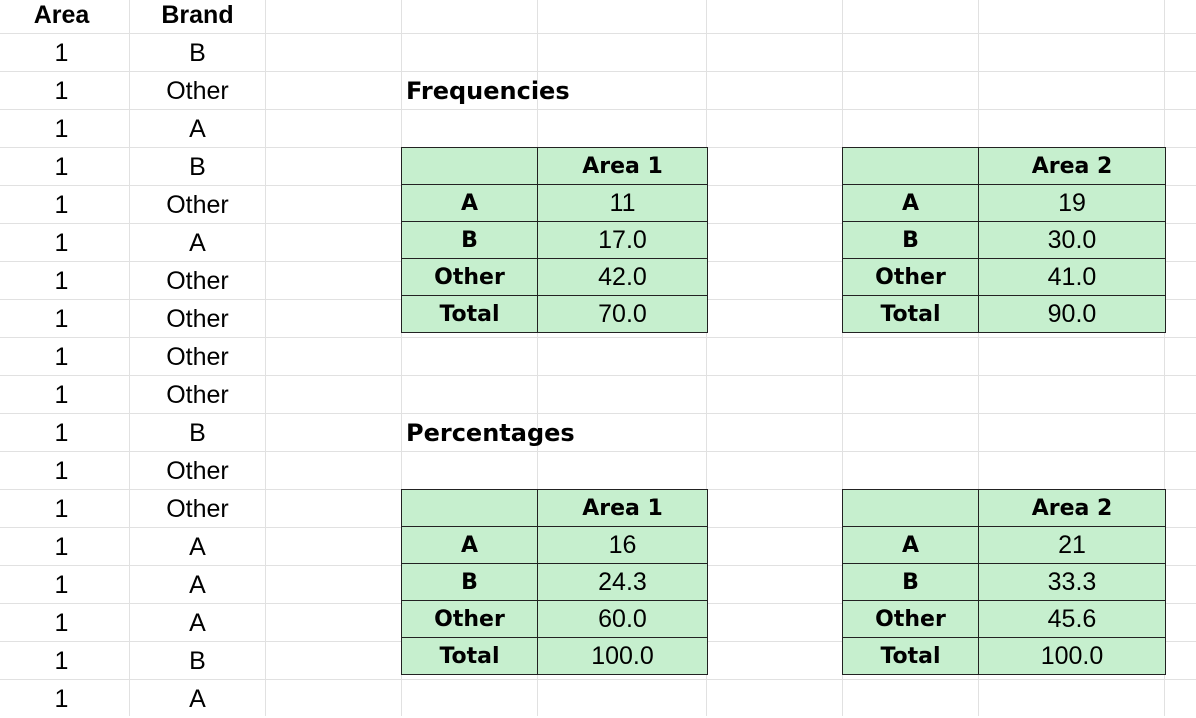 The height and width of the screenshot is (718, 1196). I want to click on value-cell: 60.0, so click(622, 619).